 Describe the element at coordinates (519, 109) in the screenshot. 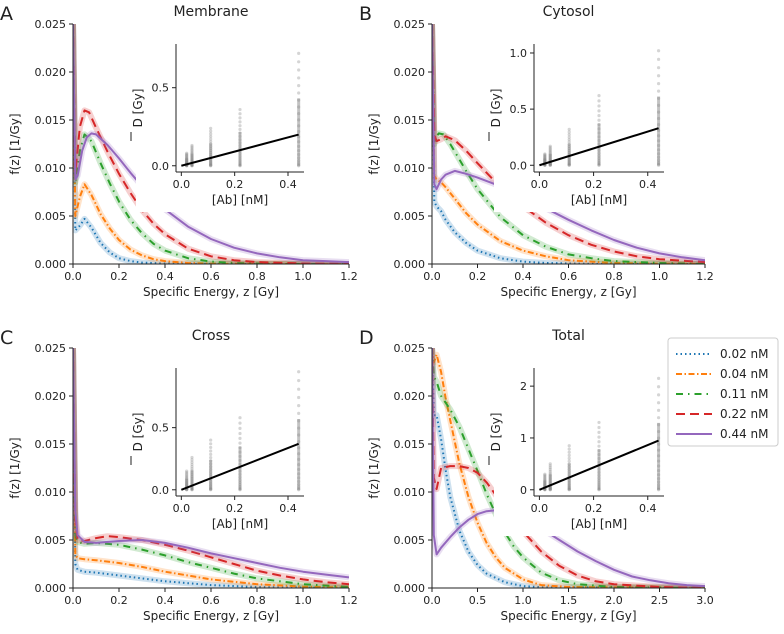

I see `inset-y-tick-label: 0.5` at that location.